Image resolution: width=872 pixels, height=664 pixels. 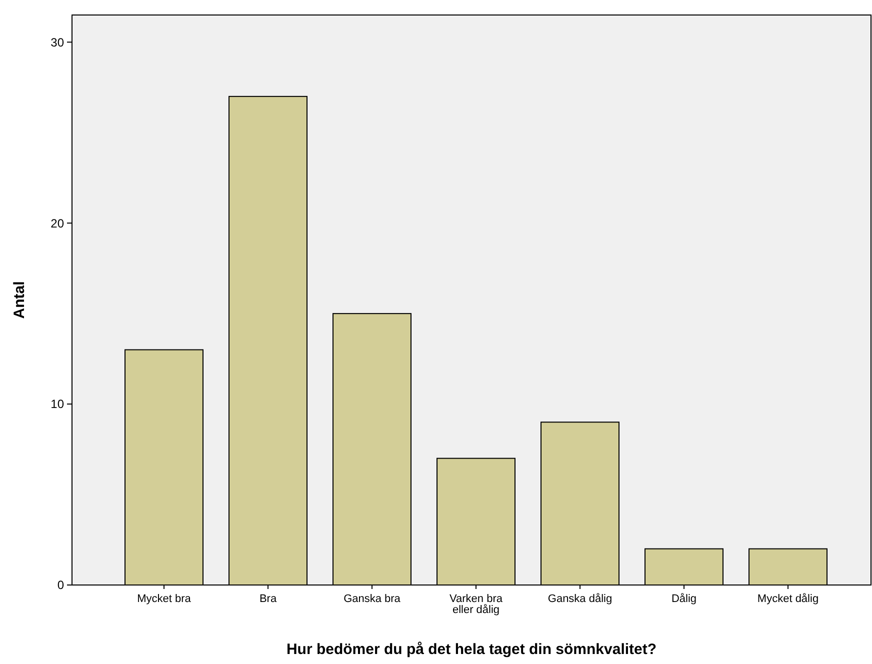 What do you see at coordinates (268, 599) in the screenshot?
I see `x-tick-label: Bra` at bounding box center [268, 599].